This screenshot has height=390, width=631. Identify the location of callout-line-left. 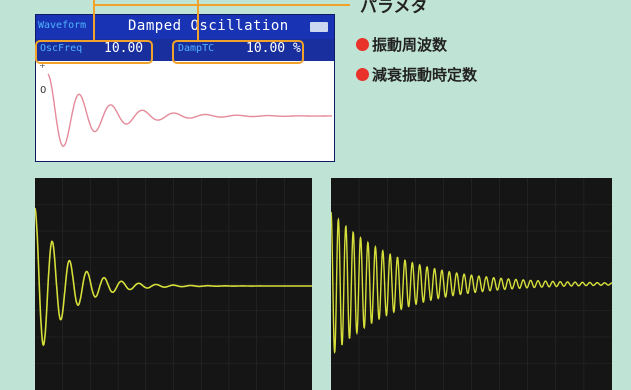
(94, 20).